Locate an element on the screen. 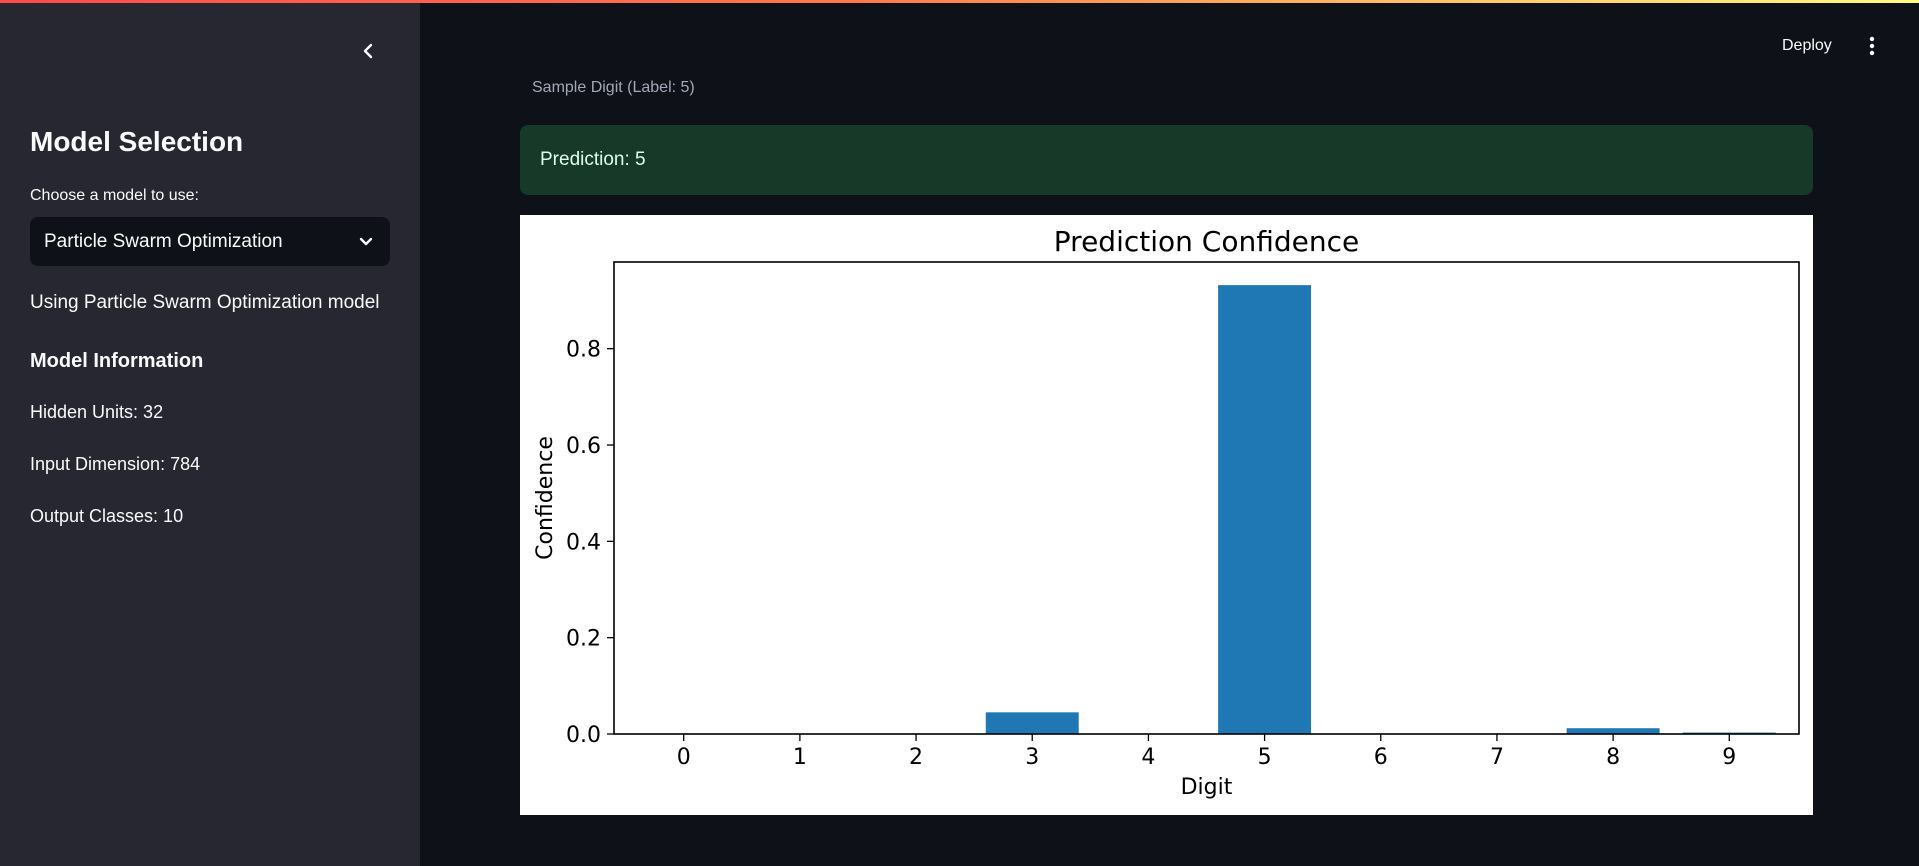  model-info-title: Model Information is located at coordinates (117, 361).